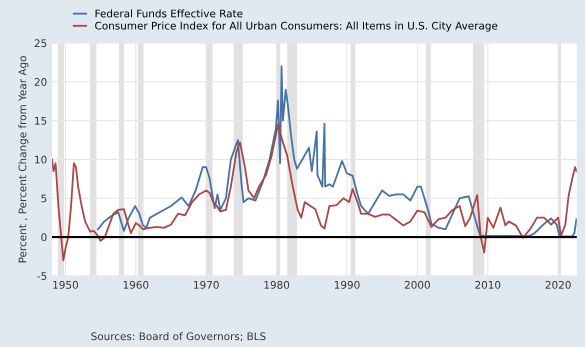  What do you see at coordinates (43, 198) in the screenshot?
I see `y-tick-label: 5` at bounding box center [43, 198].